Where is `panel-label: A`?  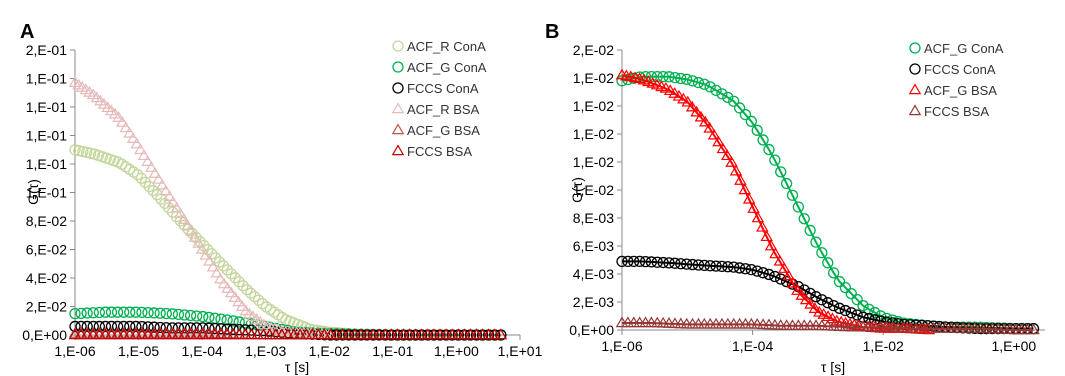 panel-label: A is located at coordinates (27, 32).